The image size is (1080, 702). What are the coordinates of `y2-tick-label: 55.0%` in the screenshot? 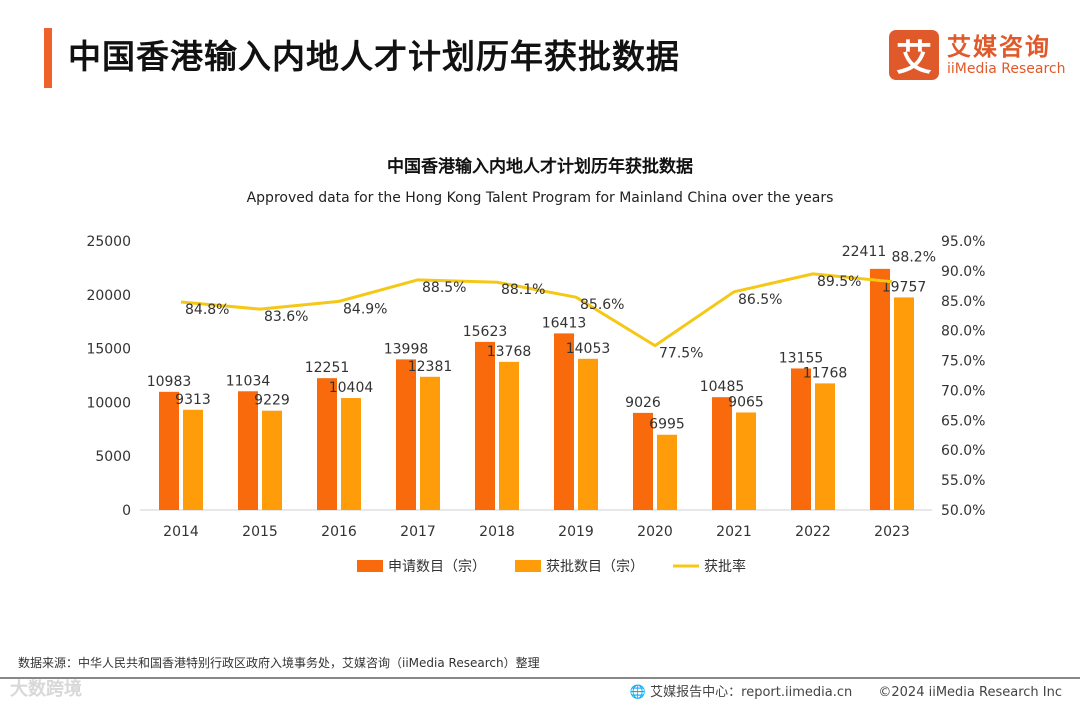 It's located at (963, 481).